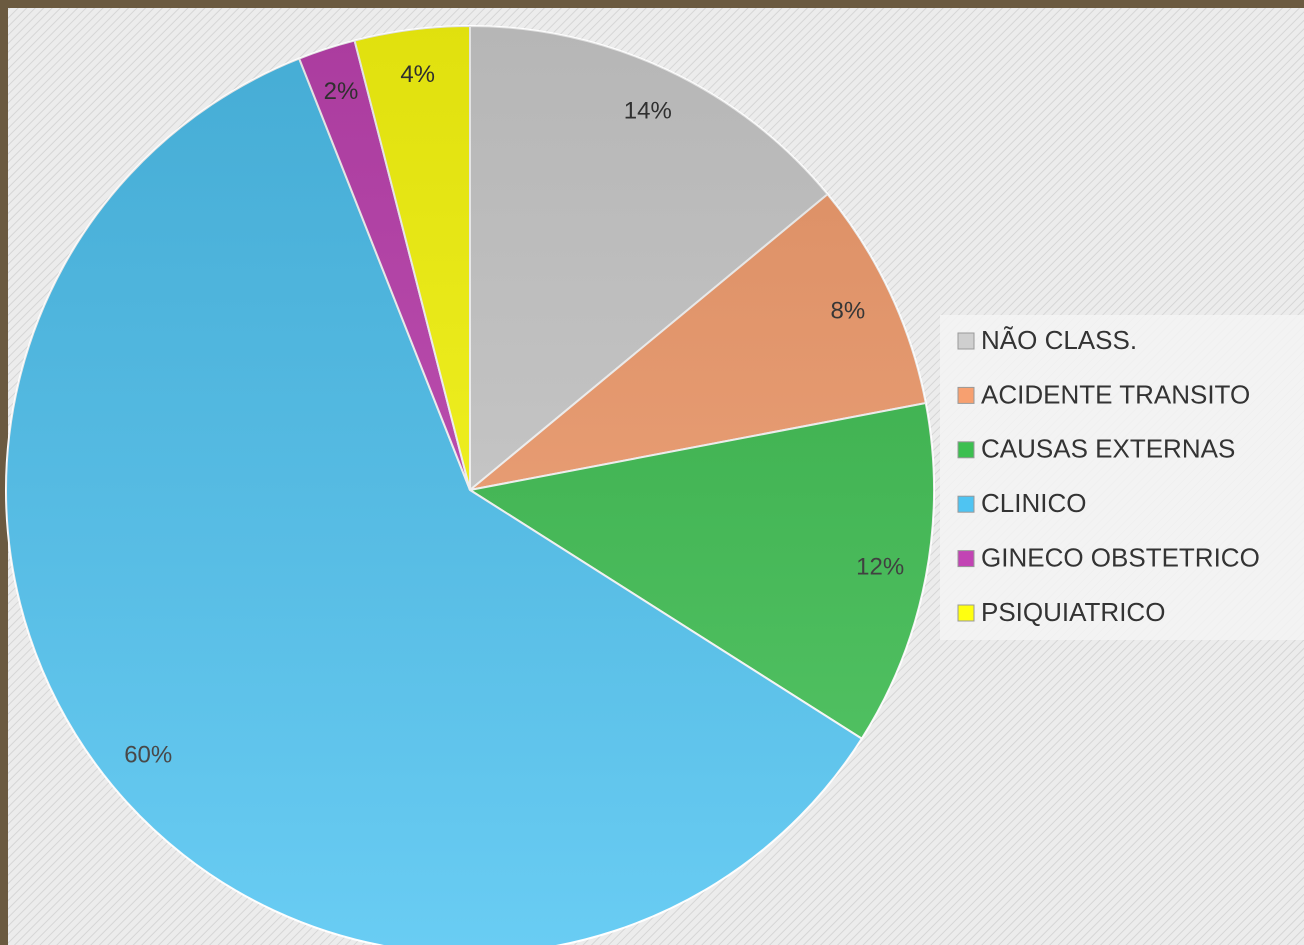 Image resolution: width=1304 pixels, height=945 pixels. I want to click on data-label: 4%, so click(417, 74).